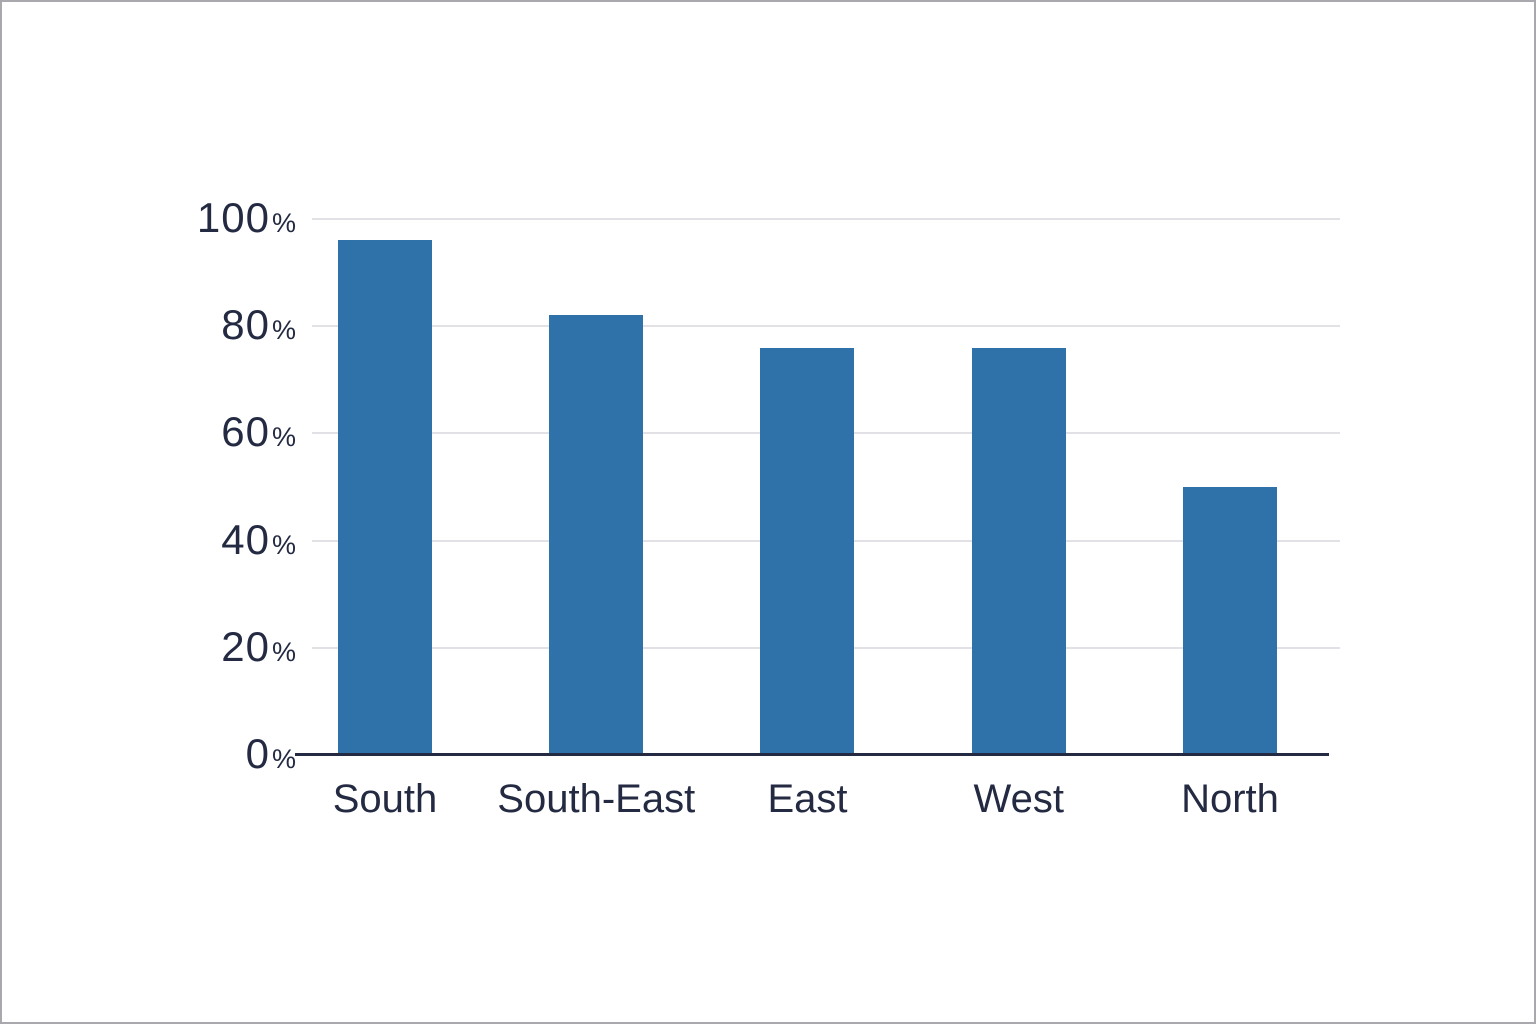 The width and height of the screenshot is (1536, 1024). Describe the element at coordinates (812, 754) in the screenshot. I see `x-axis-line` at that location.